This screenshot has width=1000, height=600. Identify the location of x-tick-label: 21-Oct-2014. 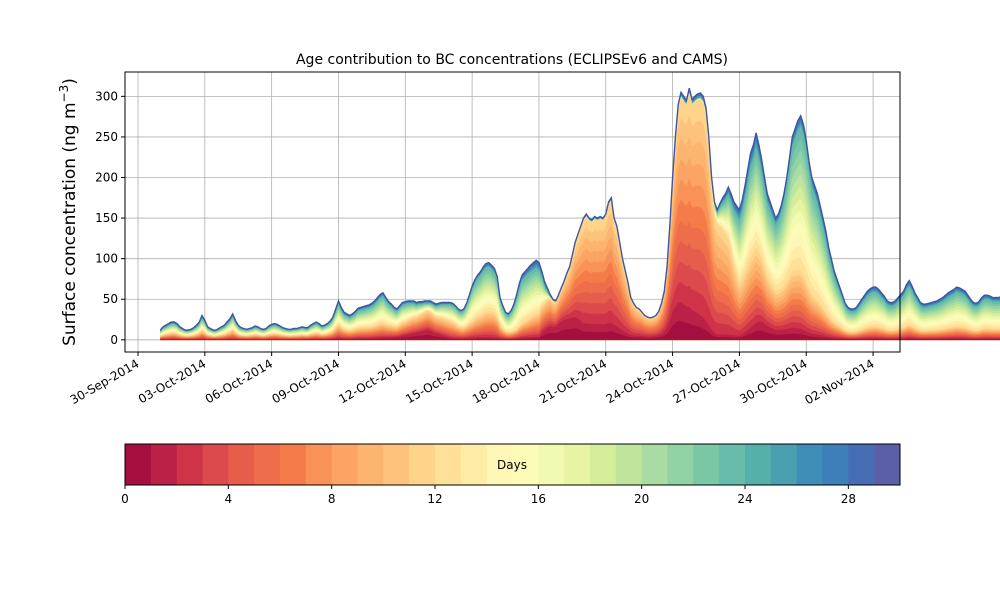
(573, 381).